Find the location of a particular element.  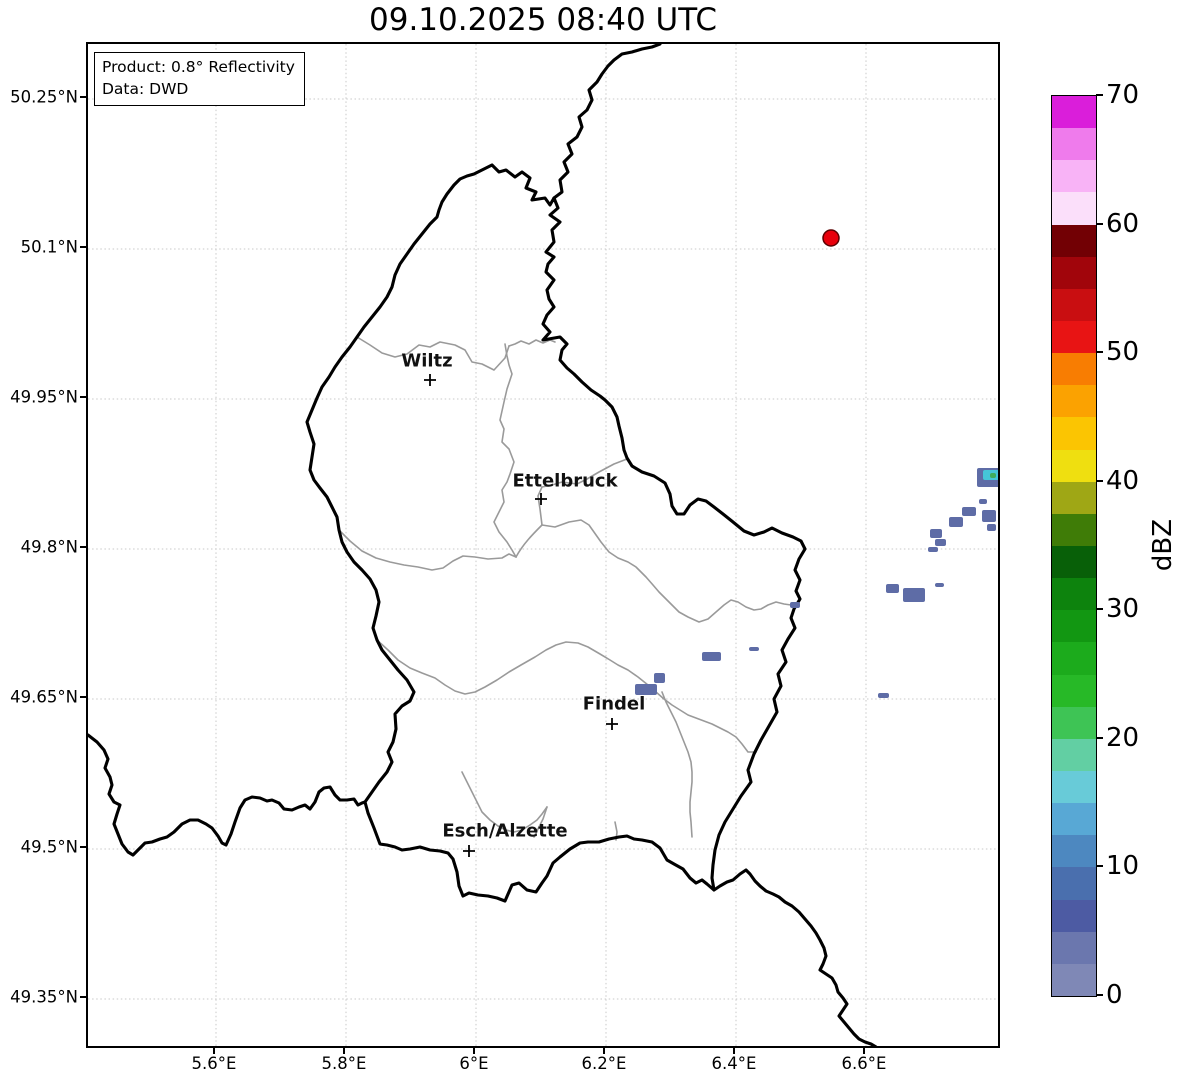

colorbar-tick-label: 20 is located at coordinates (1123, 737).